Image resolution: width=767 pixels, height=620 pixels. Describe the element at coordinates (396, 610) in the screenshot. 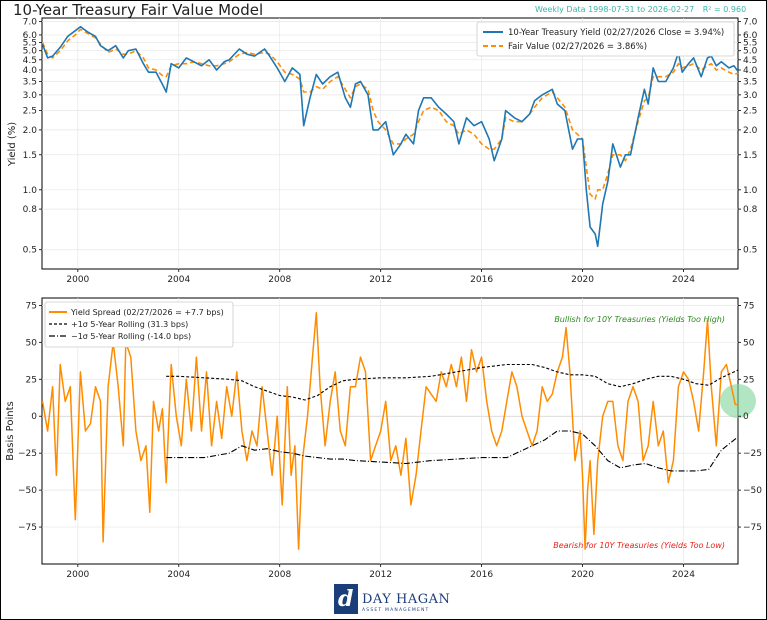

I see `logo-company-subtitle: ASSET MANAGEMENT` at that location.